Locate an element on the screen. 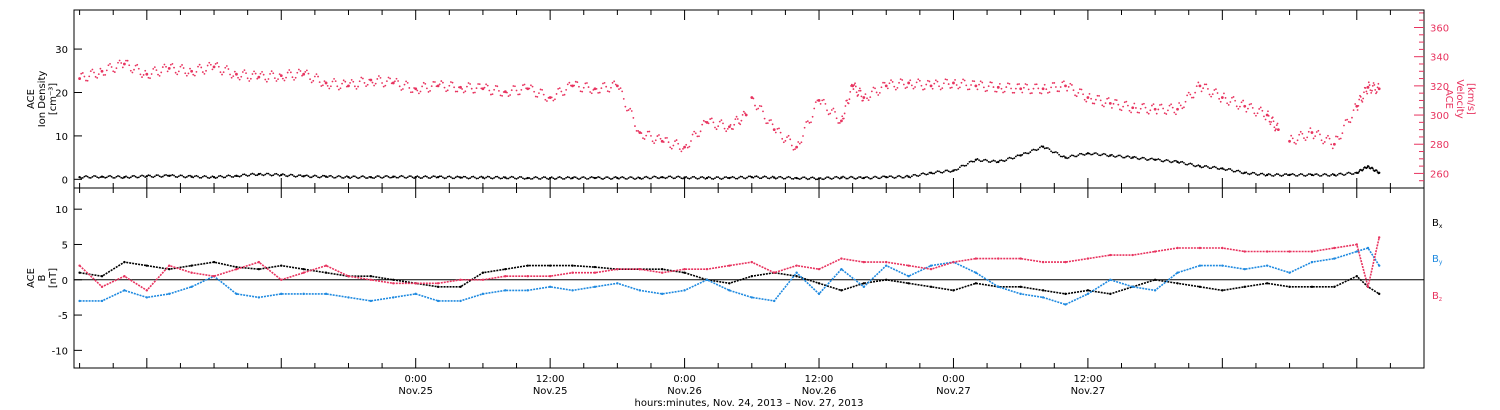 The width and height of the screenshot is (1500, 410). top-y2tick-label-0: 260 is located at coordinates (1439, 174).